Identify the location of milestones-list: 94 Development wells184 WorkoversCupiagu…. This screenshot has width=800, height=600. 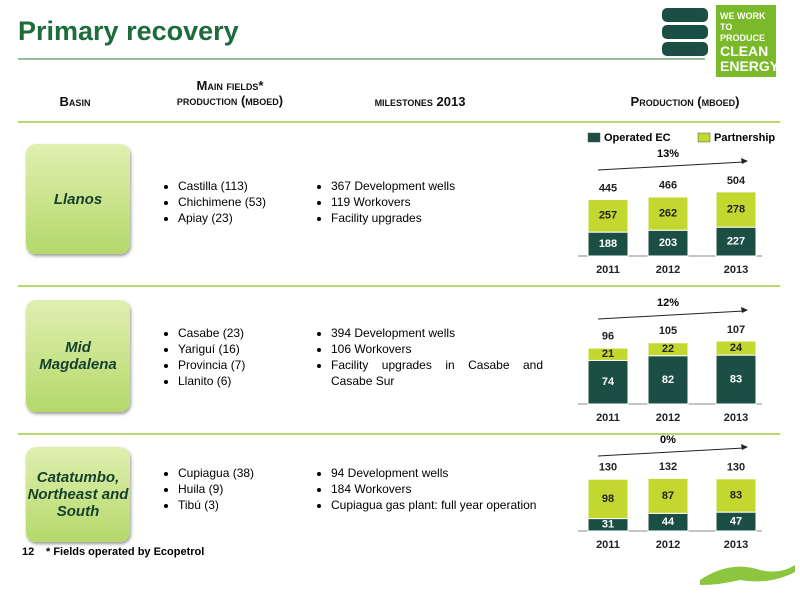
(428, 489).